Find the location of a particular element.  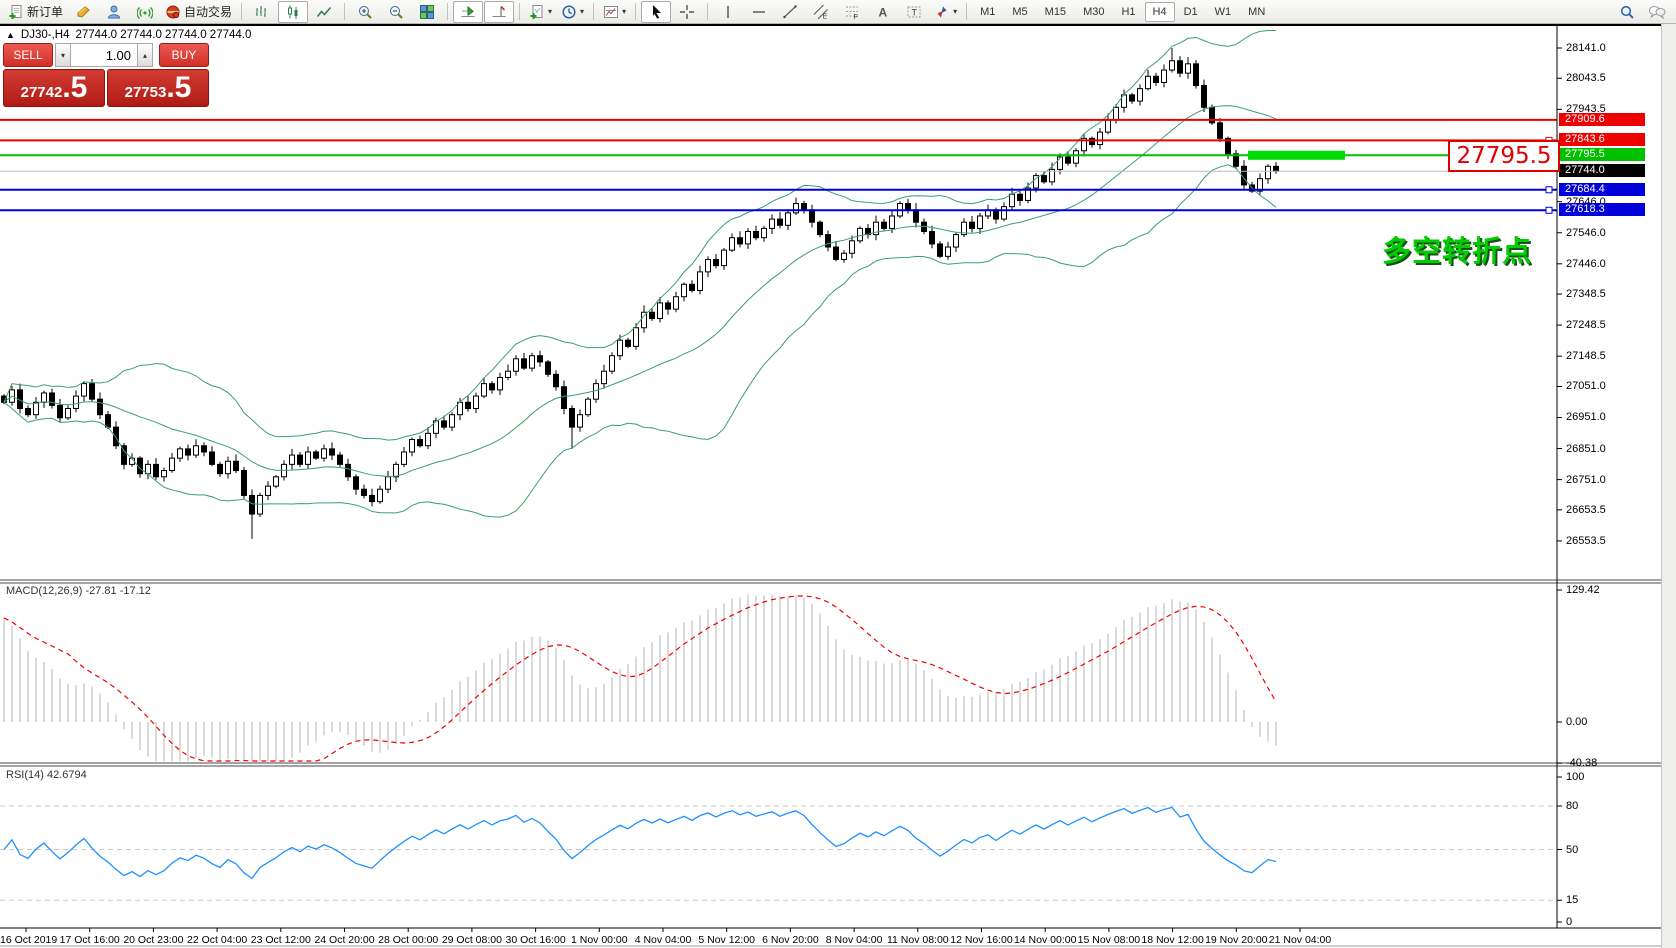

auto-scroll-button is located at coordinates (468, 11).